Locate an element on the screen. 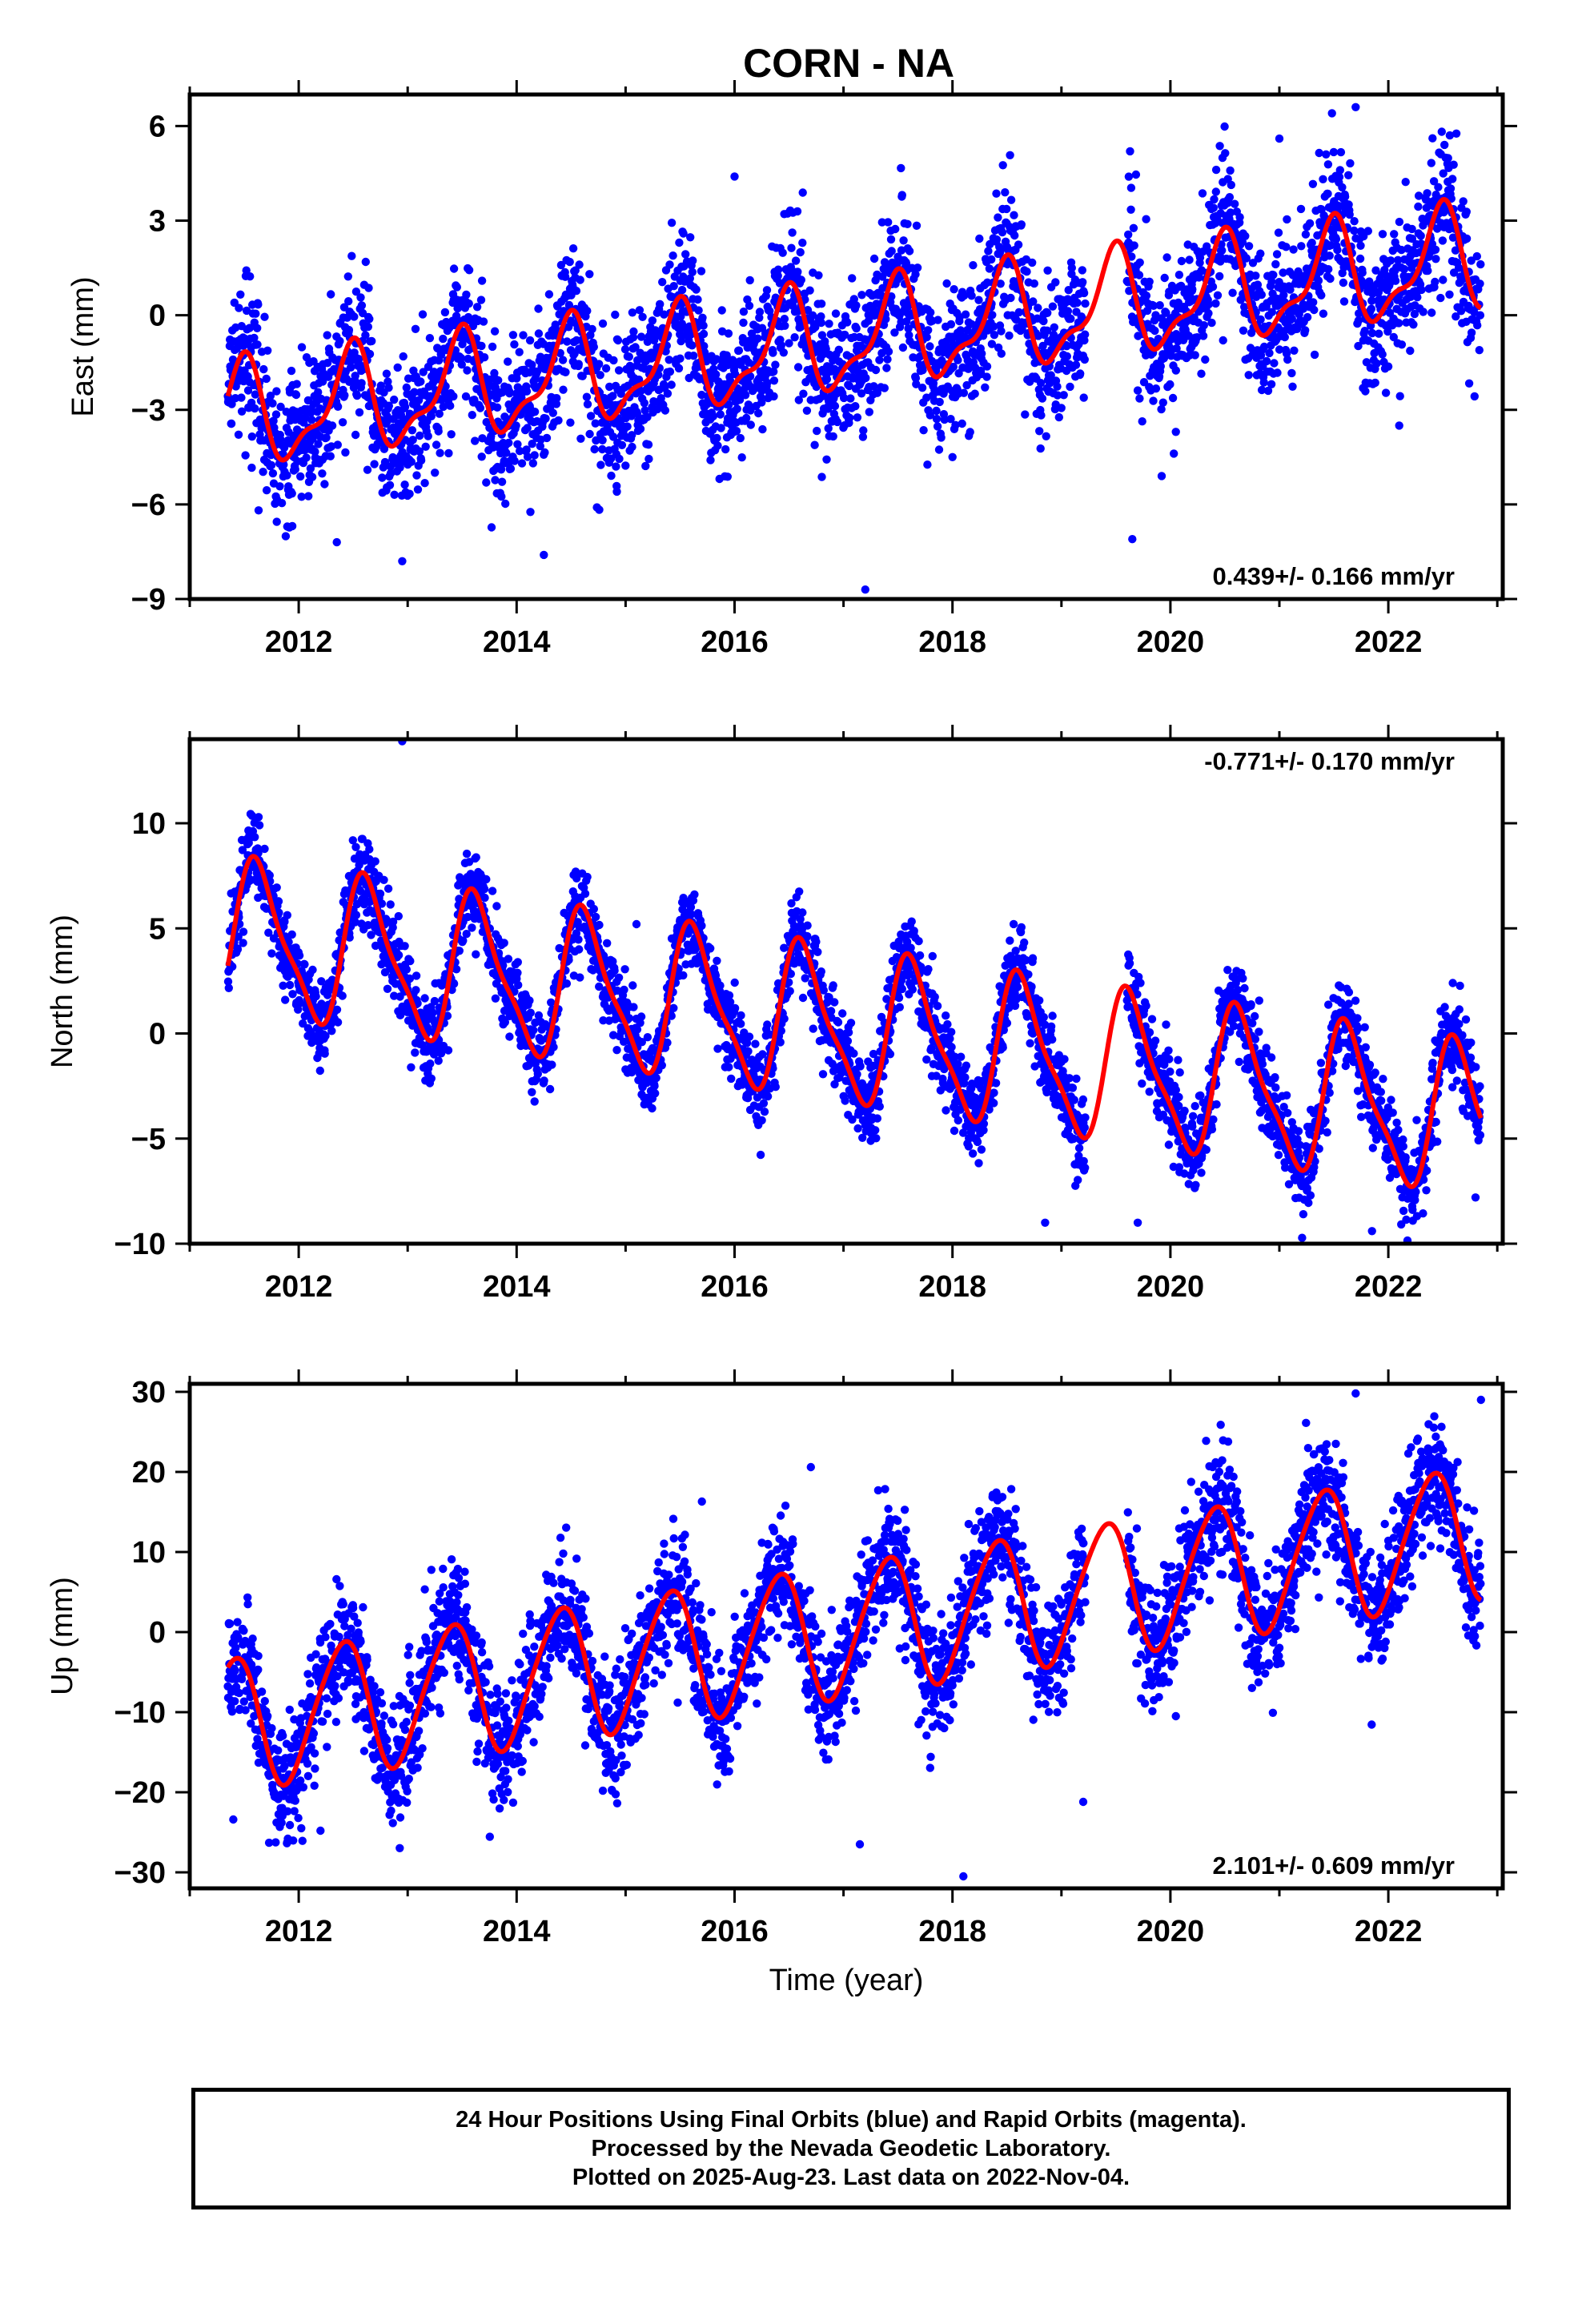 Image resolution: width=1582 pixels, height=2324 pixels. y-tick-label: 3 is located at coordinates (157, 222).